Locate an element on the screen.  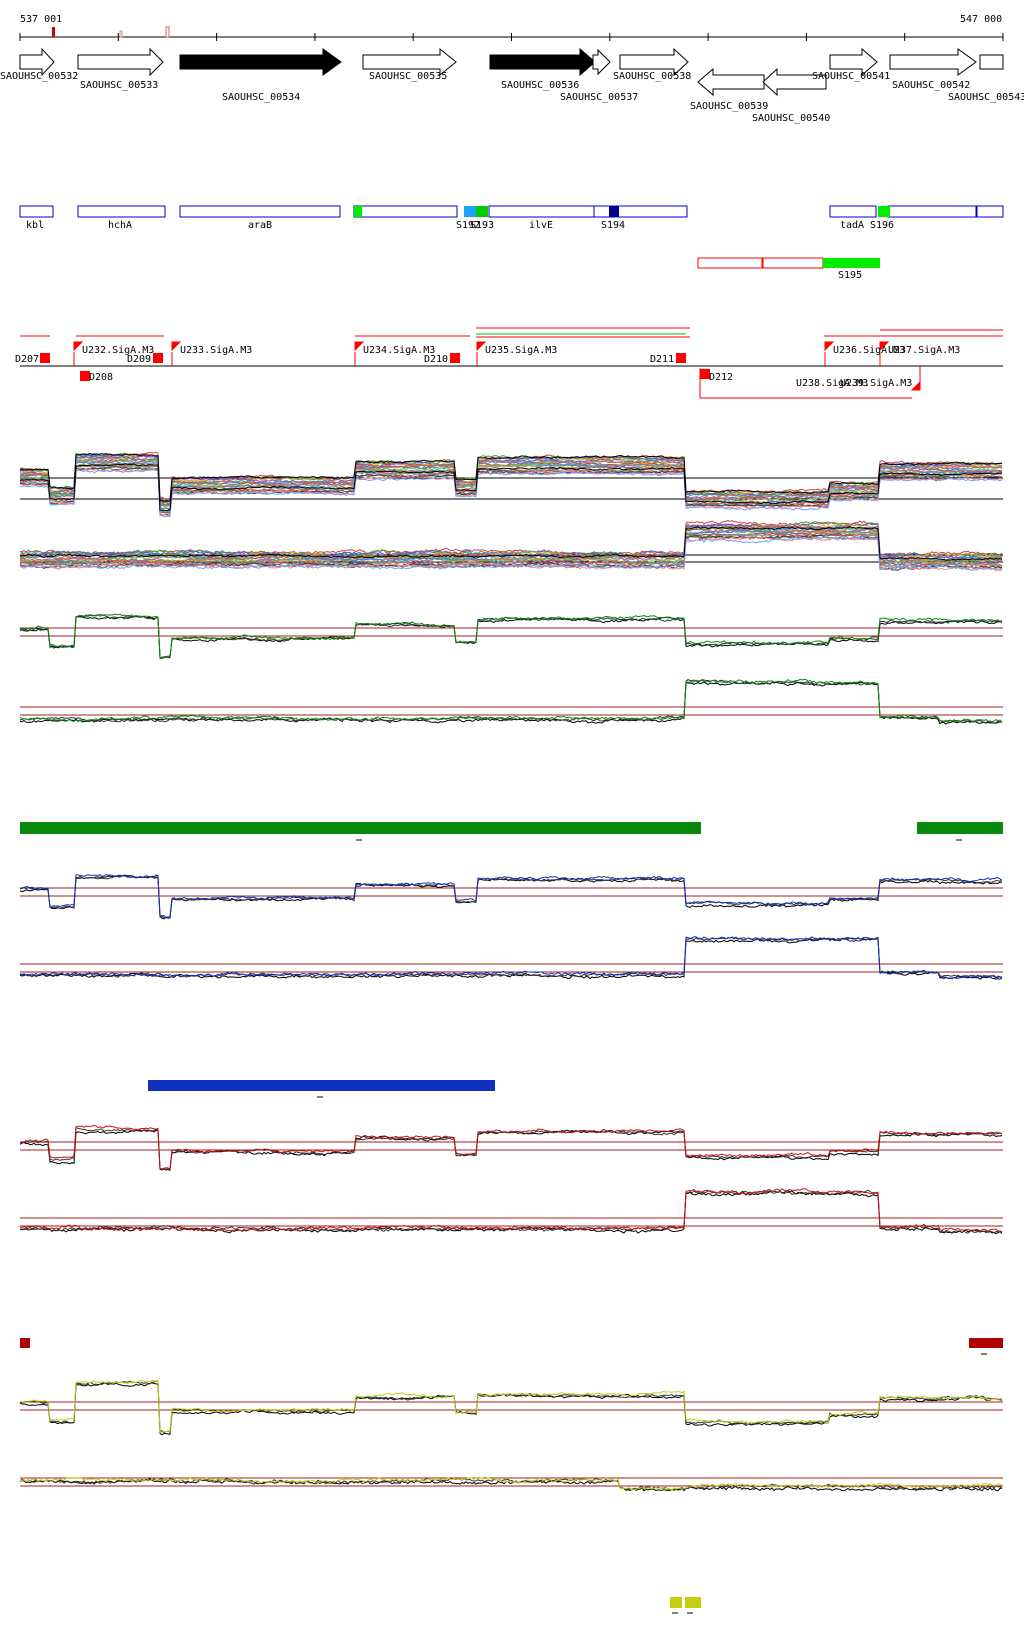
yellow-coverage-plus is located at coordinates (511, 1406).